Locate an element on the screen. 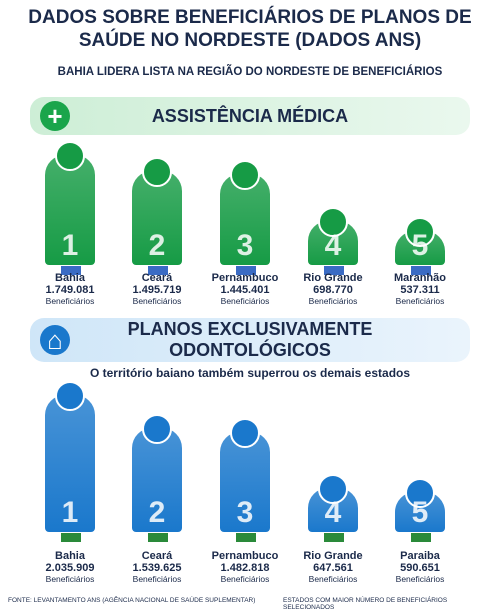 This screenshot has width=500, height=610. value-label: 1.495.719 is located at coordinates (157, 289).